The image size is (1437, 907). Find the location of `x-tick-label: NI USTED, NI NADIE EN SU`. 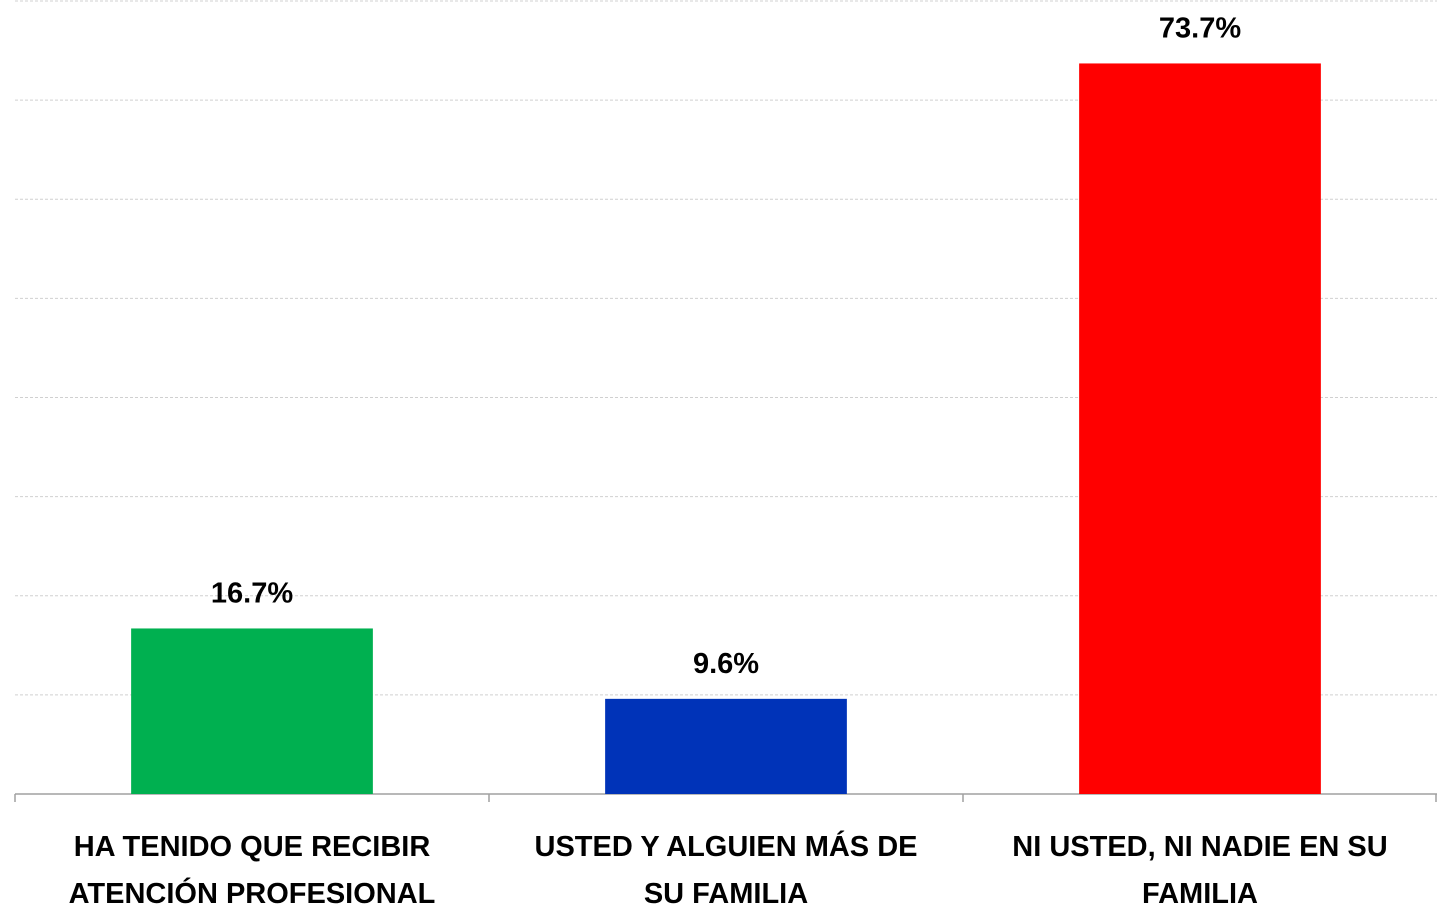

x-tick-label: NI USTED, NI NADIE EN SU is located at coordinates (1199, 847).